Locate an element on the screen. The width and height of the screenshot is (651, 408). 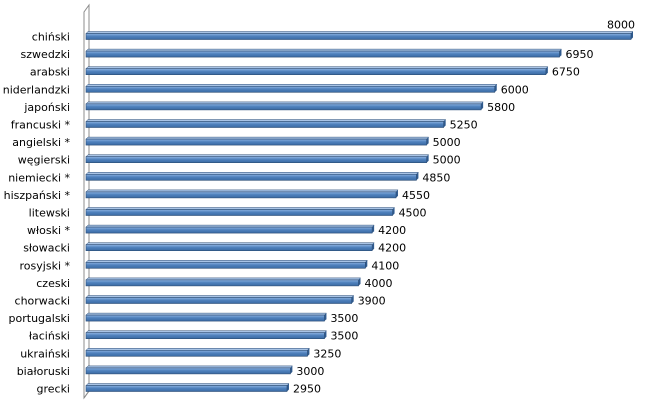
data-label: 2950 is located at coordinates (307, 389).